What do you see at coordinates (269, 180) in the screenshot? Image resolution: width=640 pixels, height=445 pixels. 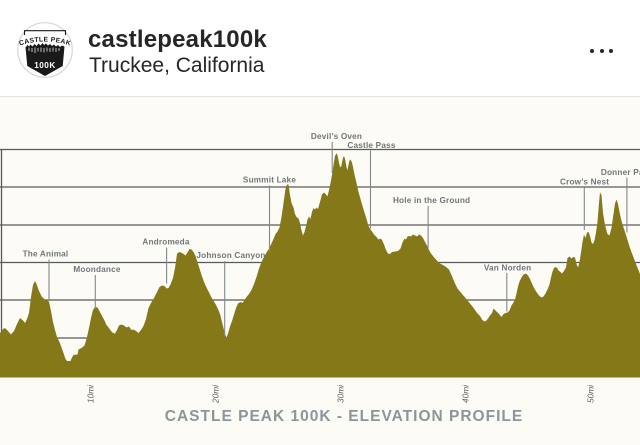 I see `svg-text: Summit Lake` at bounding box center [269, 180].